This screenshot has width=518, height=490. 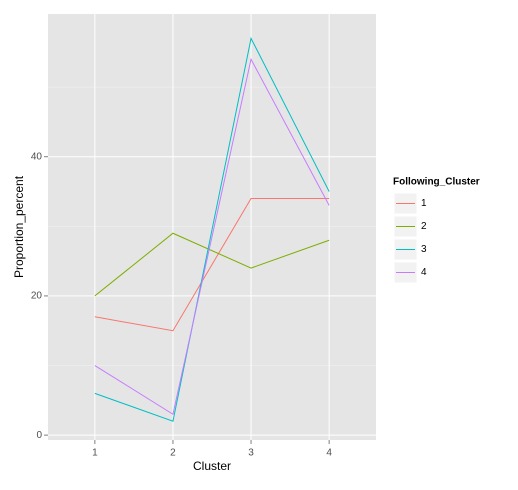 What do you see at coordinates (212, 466) in the screenshot?
I see `x-axis-title: Cluster` at bounding box center [212, 466].